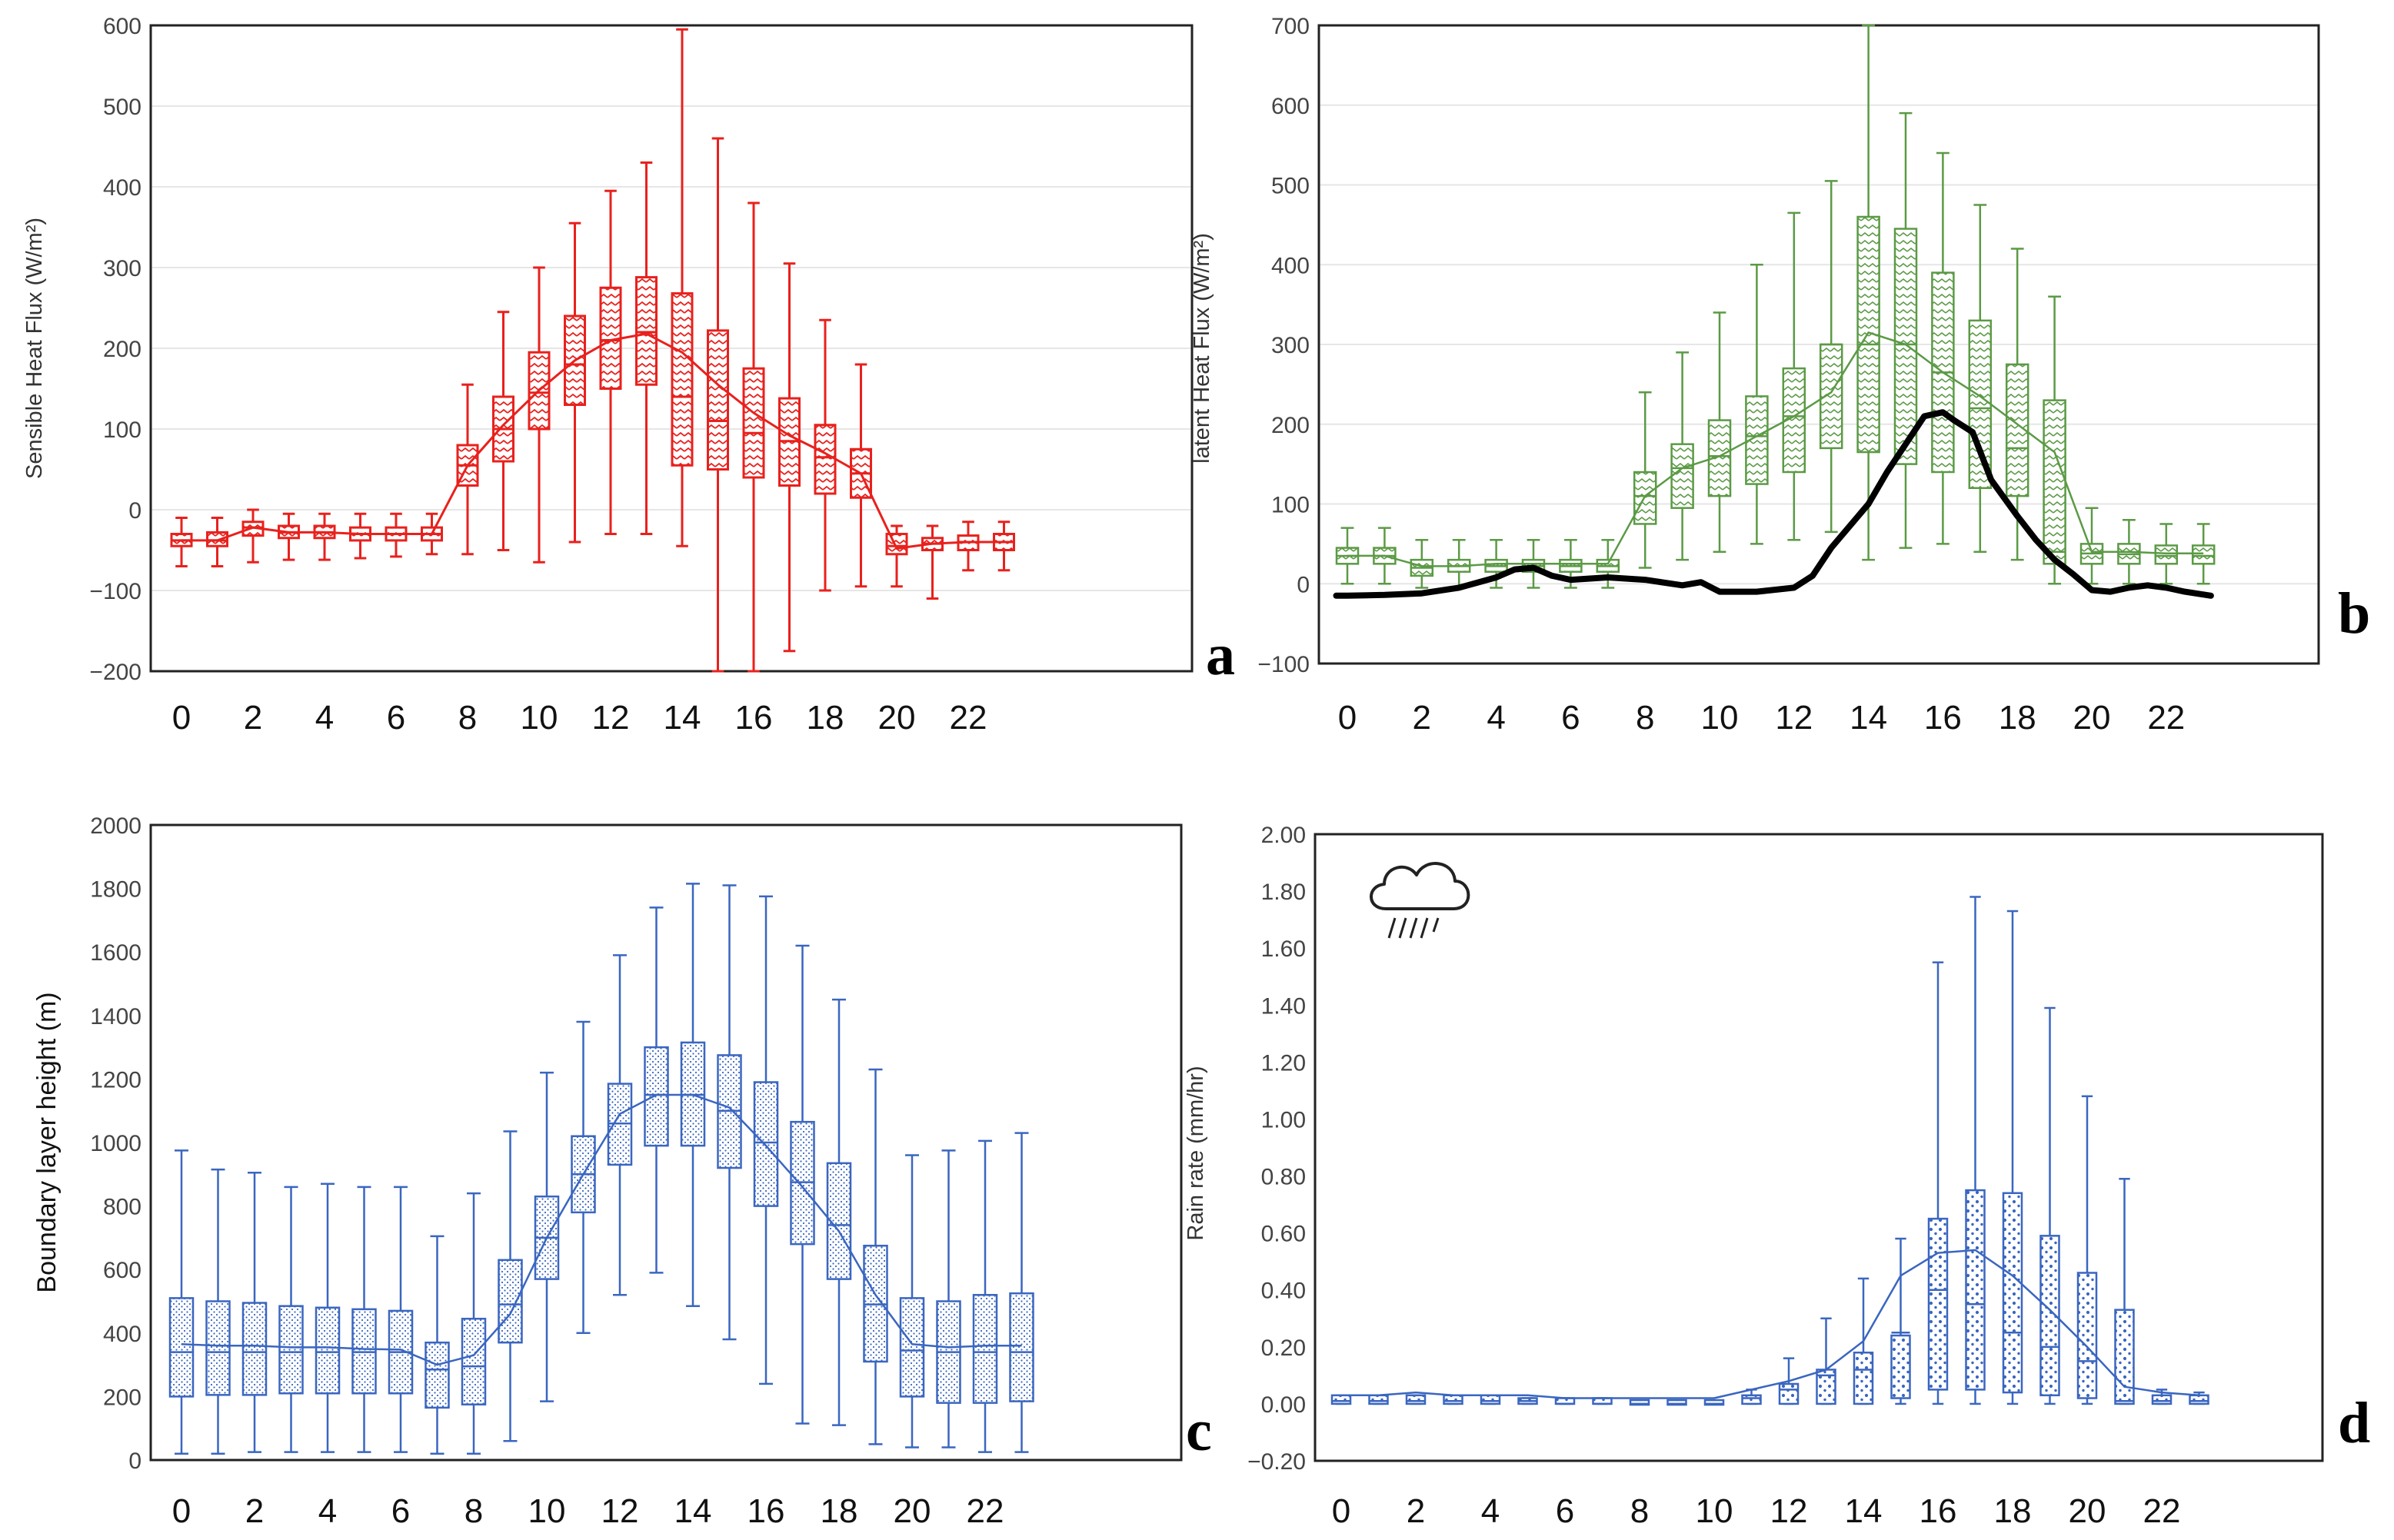  What do you see at coordinates (547, 1511) in the screenshot?
I see `x-tick-label-c-5: 10` at bounding box center [547, 1511].